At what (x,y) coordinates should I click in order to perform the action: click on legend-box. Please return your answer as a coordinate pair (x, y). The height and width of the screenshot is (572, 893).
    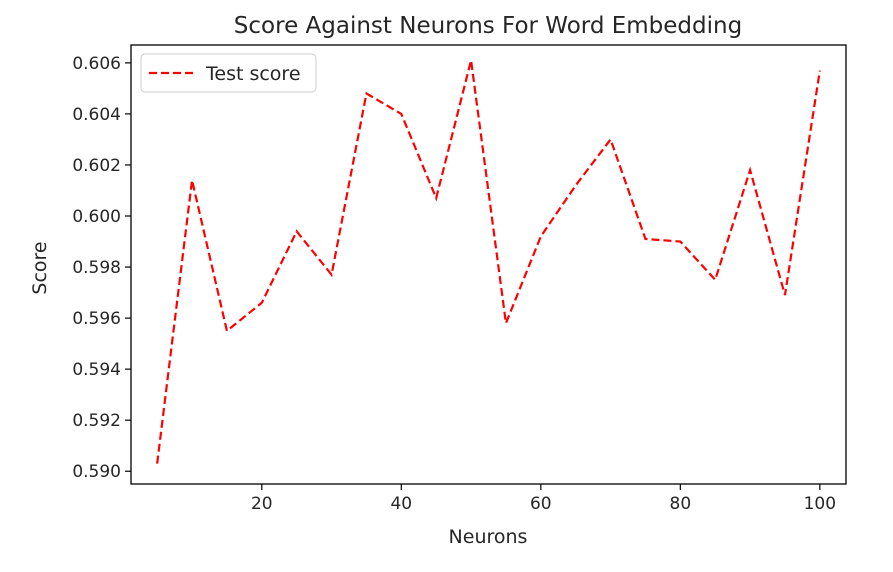
    Looking at the image, I should click on (228, 73).